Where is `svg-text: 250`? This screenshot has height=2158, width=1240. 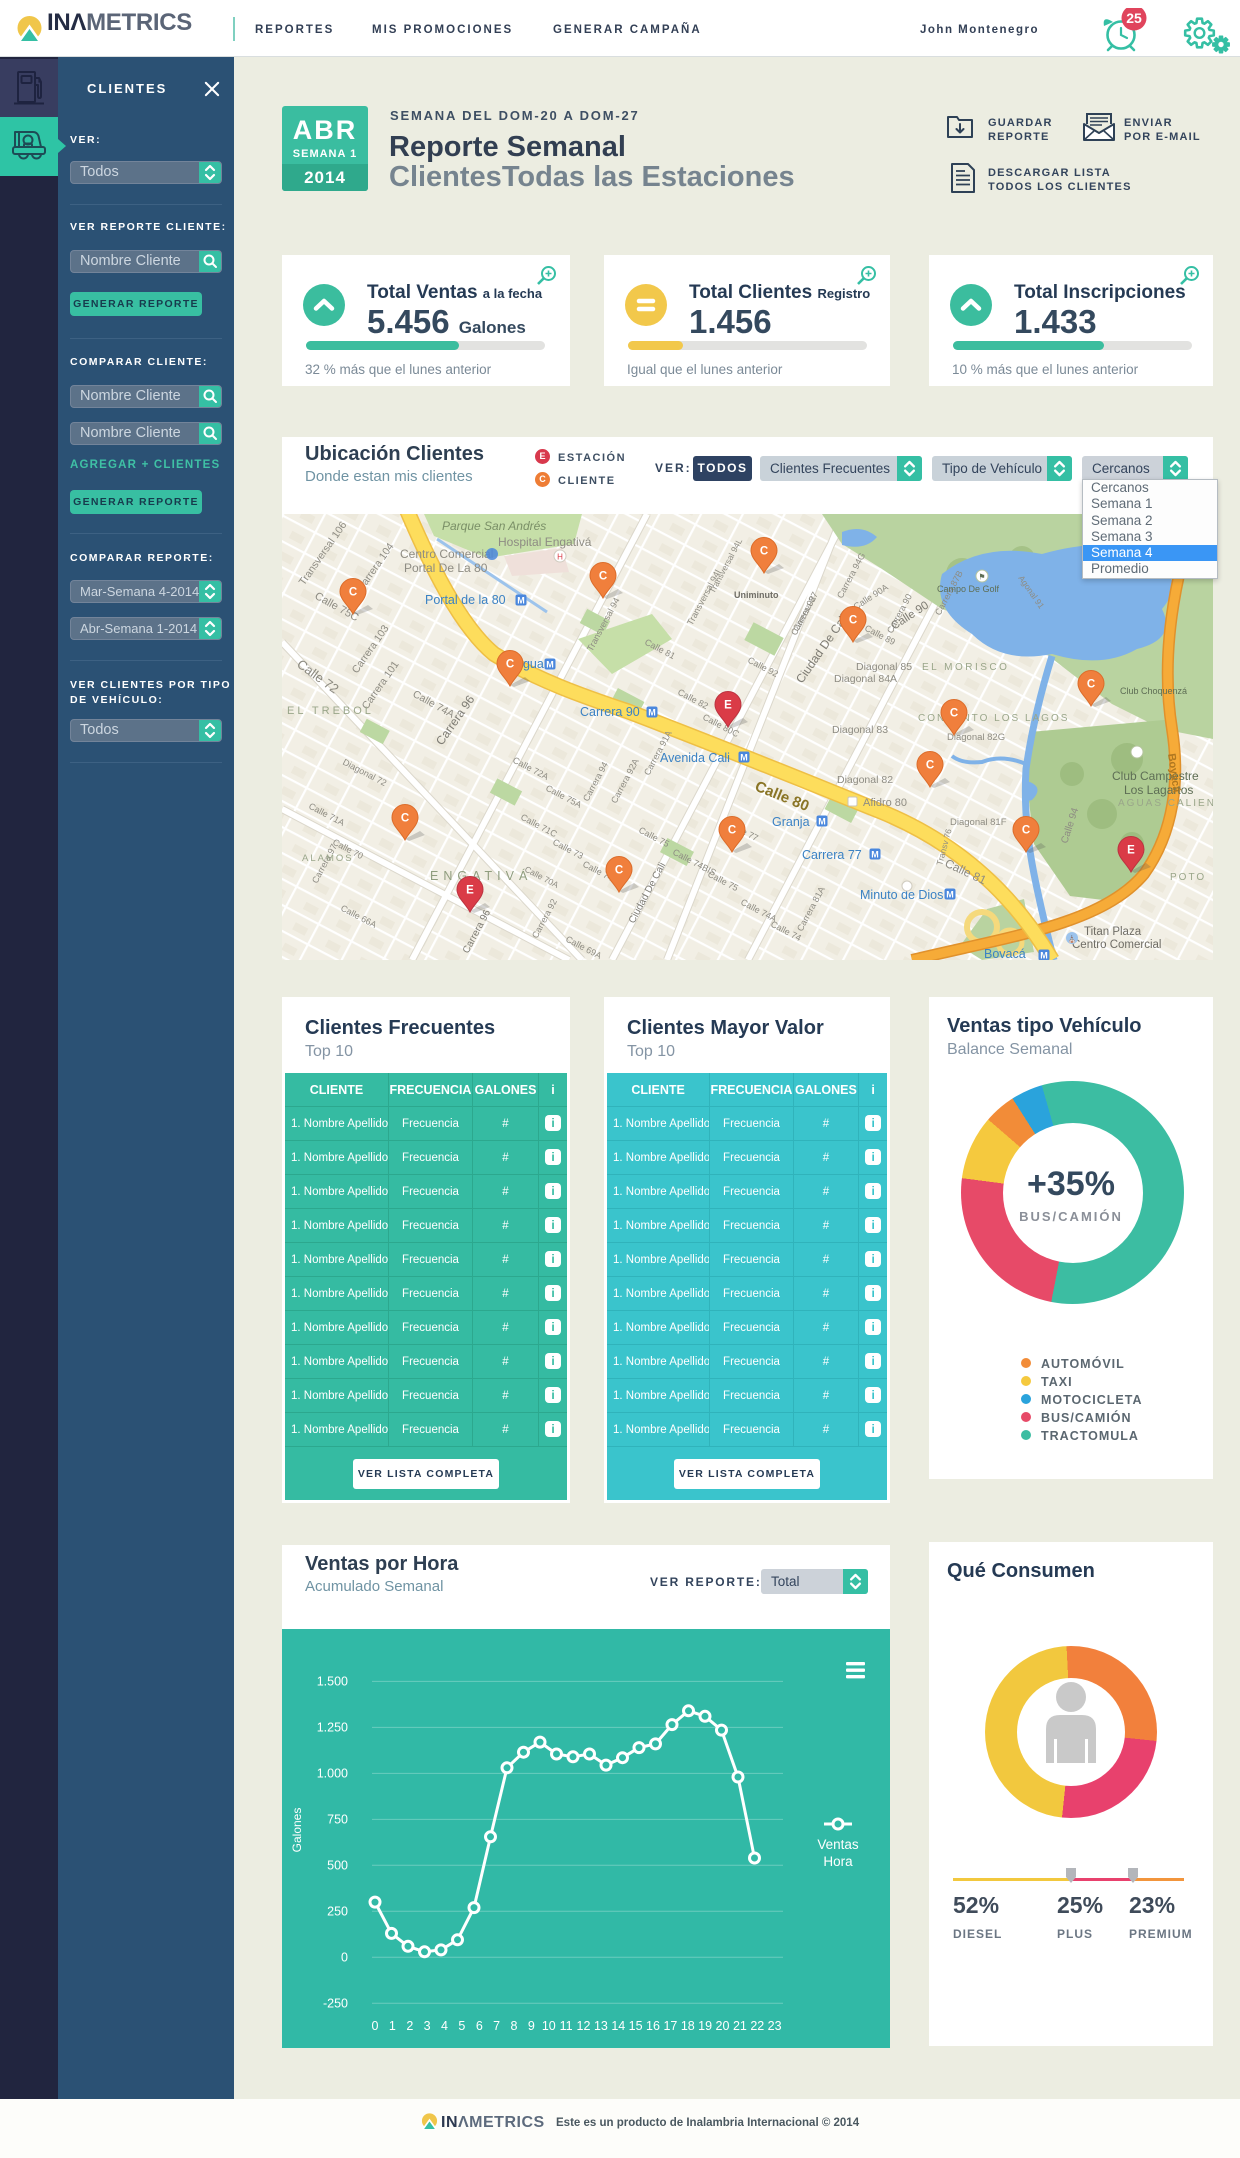
svg-text: 250 is located at coordinates (337, 1911).